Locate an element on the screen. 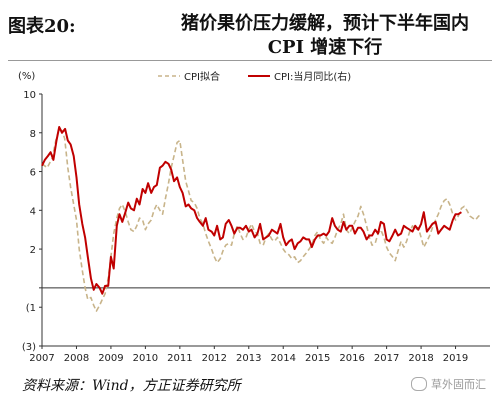 The width and height of the screenshot is (500, 401). y-tick-label: 8 is located at coordinates (33, 134).